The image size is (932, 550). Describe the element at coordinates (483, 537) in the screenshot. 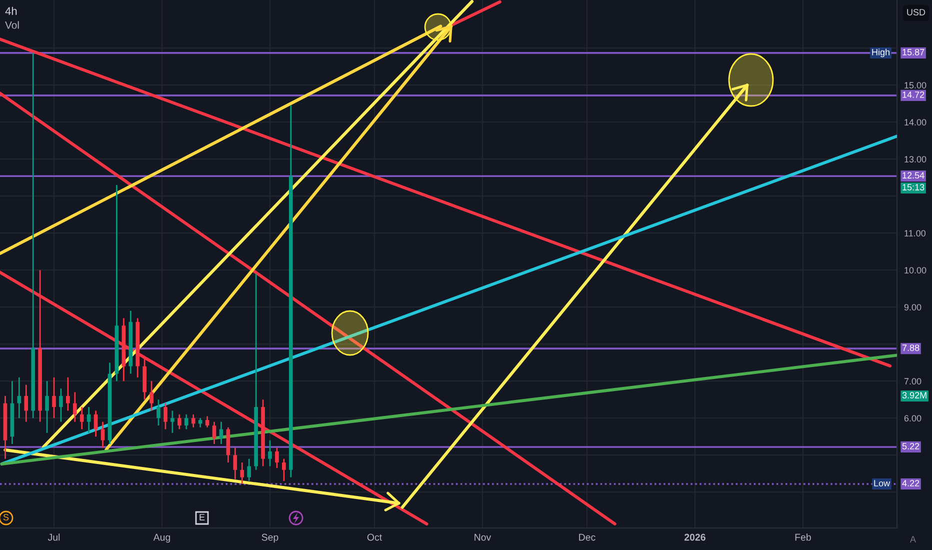

I see `x-tick-label: Nov` at that location.